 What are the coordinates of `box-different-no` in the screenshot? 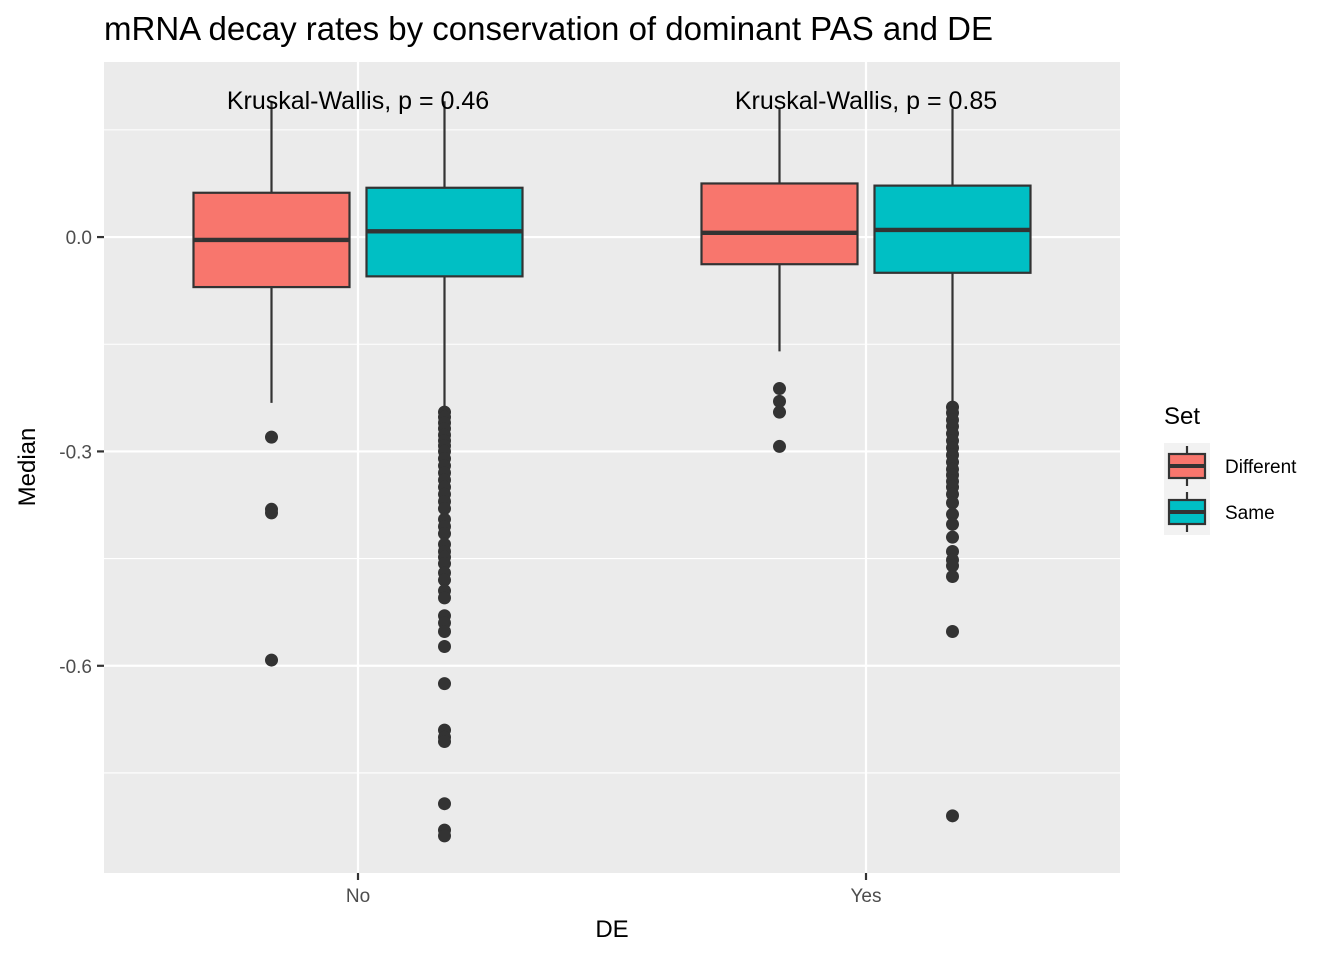 It's located at (271, 384).